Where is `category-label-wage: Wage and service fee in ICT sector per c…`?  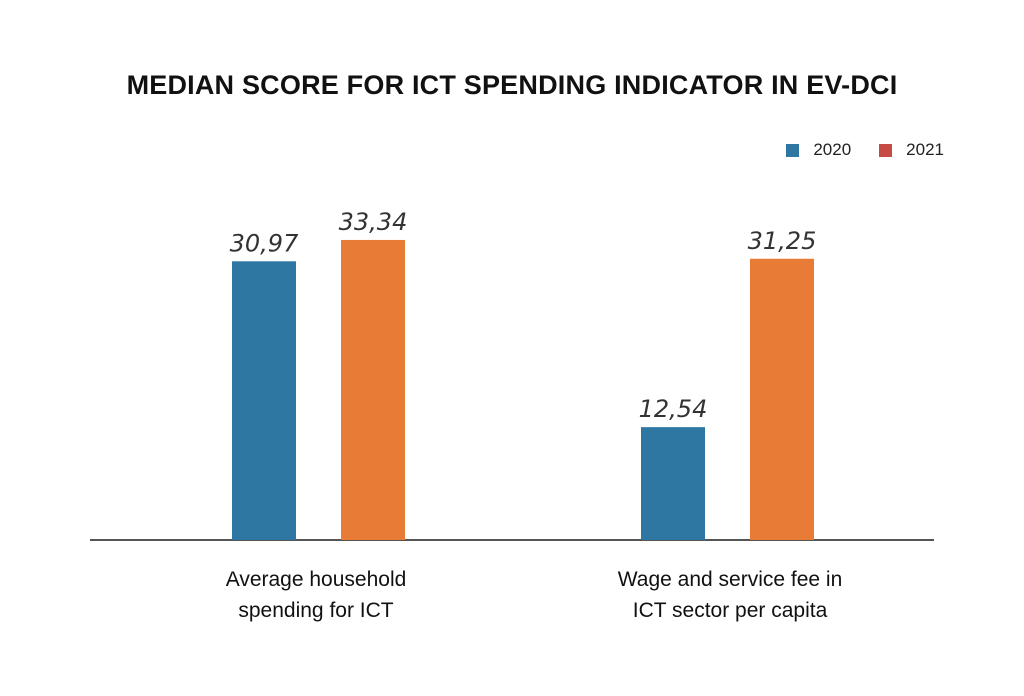 category-label-wage: Wage and service fee in ICT sector per c… is located at coordinates (730, 595).